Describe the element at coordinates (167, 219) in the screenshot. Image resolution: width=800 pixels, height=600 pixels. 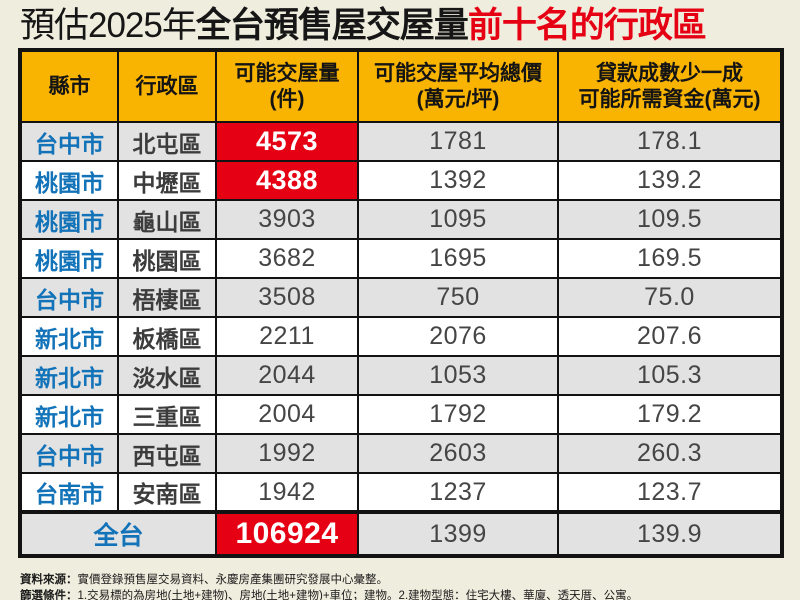
I see `district-cell: 龜山區` at that location.